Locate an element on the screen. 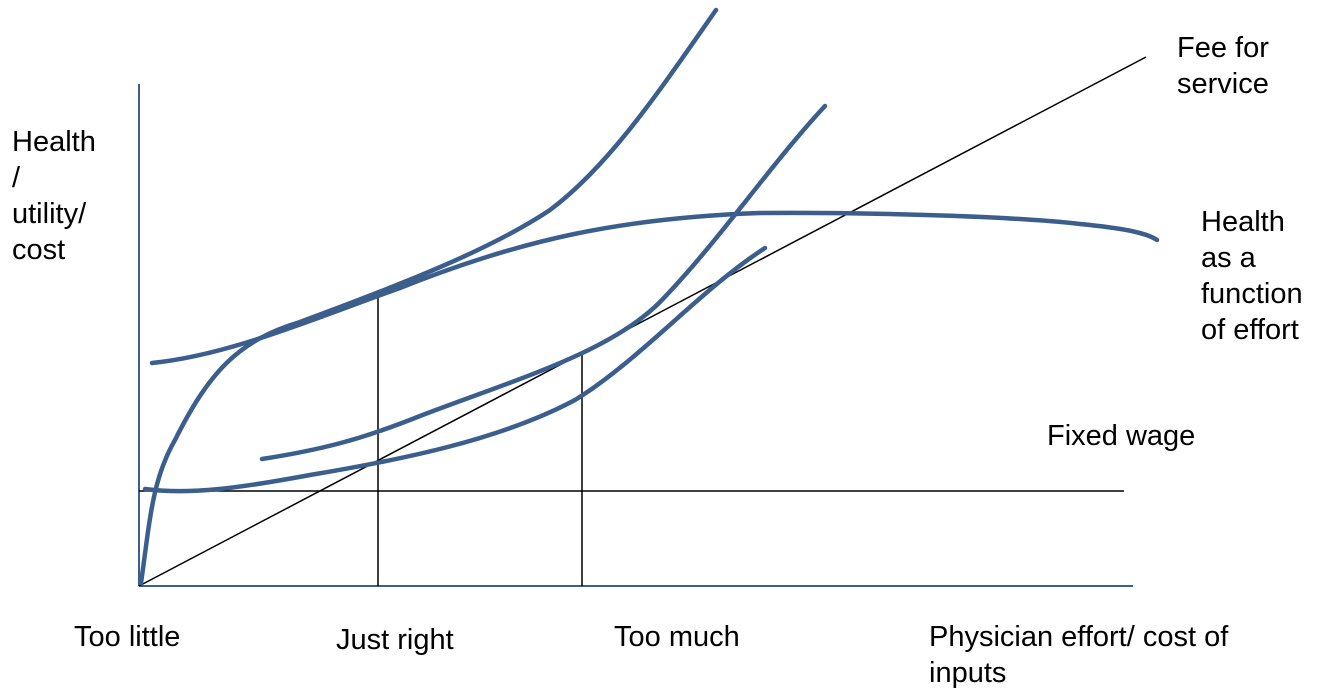 This screenshot has height=696, width=1328. fixed-wage-label: Fixed wage is located at coordinates (1121, 436).